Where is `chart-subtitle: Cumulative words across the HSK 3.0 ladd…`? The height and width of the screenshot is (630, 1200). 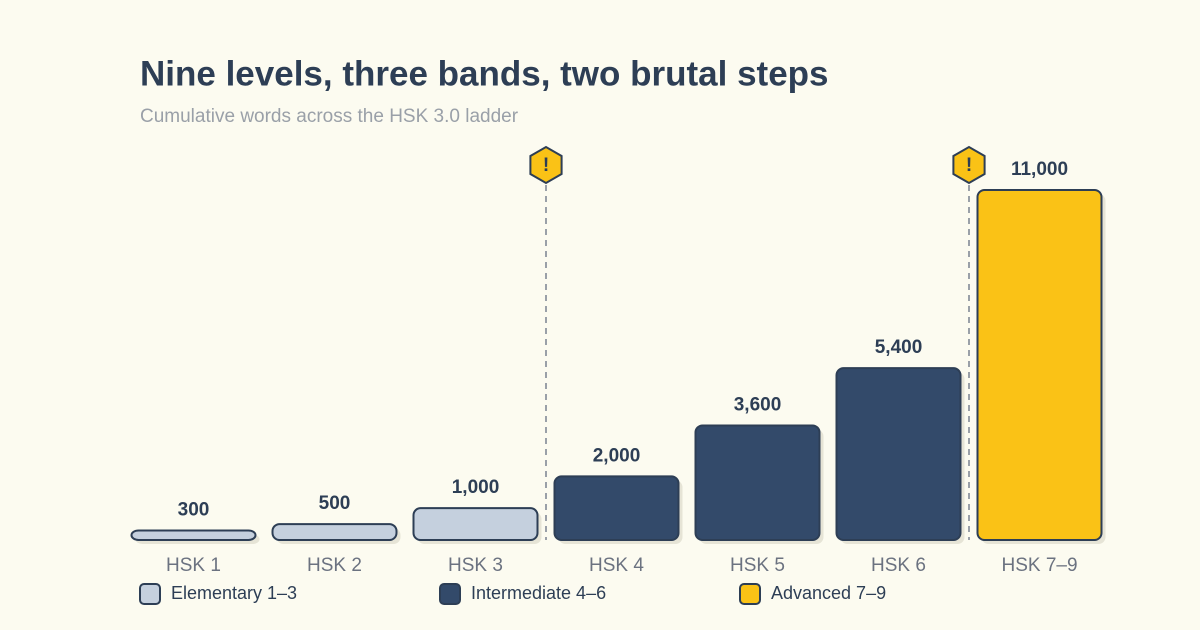
chart-subtitle: Cumulative words across the HSK 3.0 ladd… is located at coordinates (329, 116).